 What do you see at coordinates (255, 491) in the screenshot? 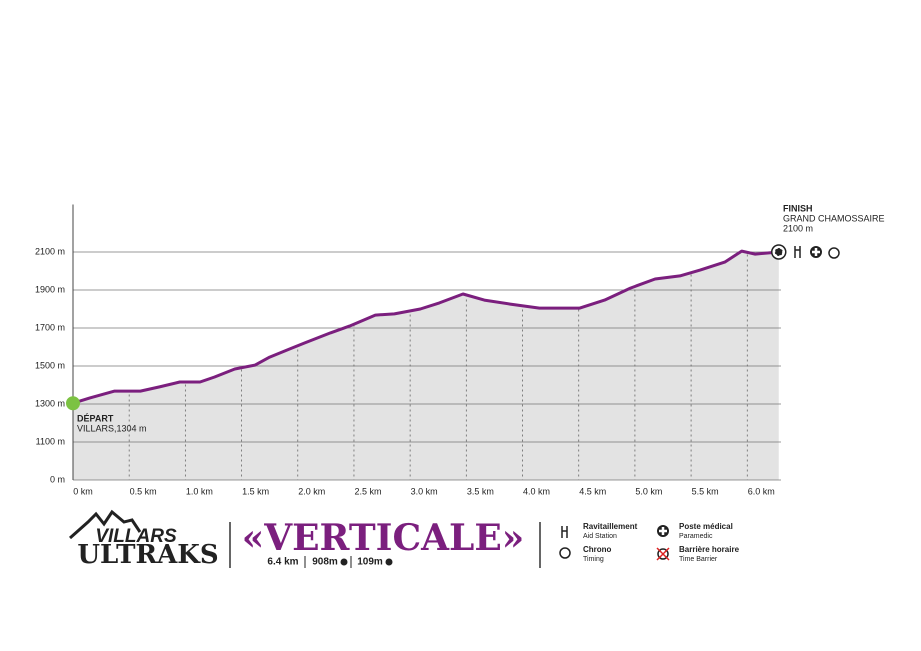
I see `x-tick-label: 1.5 km` at bounding box center [255, 491].